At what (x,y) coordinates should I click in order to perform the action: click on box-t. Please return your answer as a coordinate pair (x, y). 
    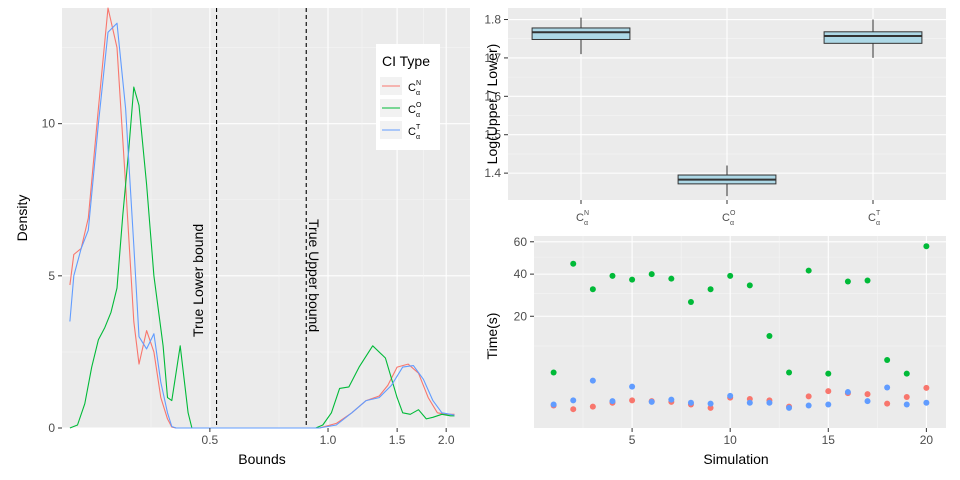
    Looking at the image, I should click on (873, 38).